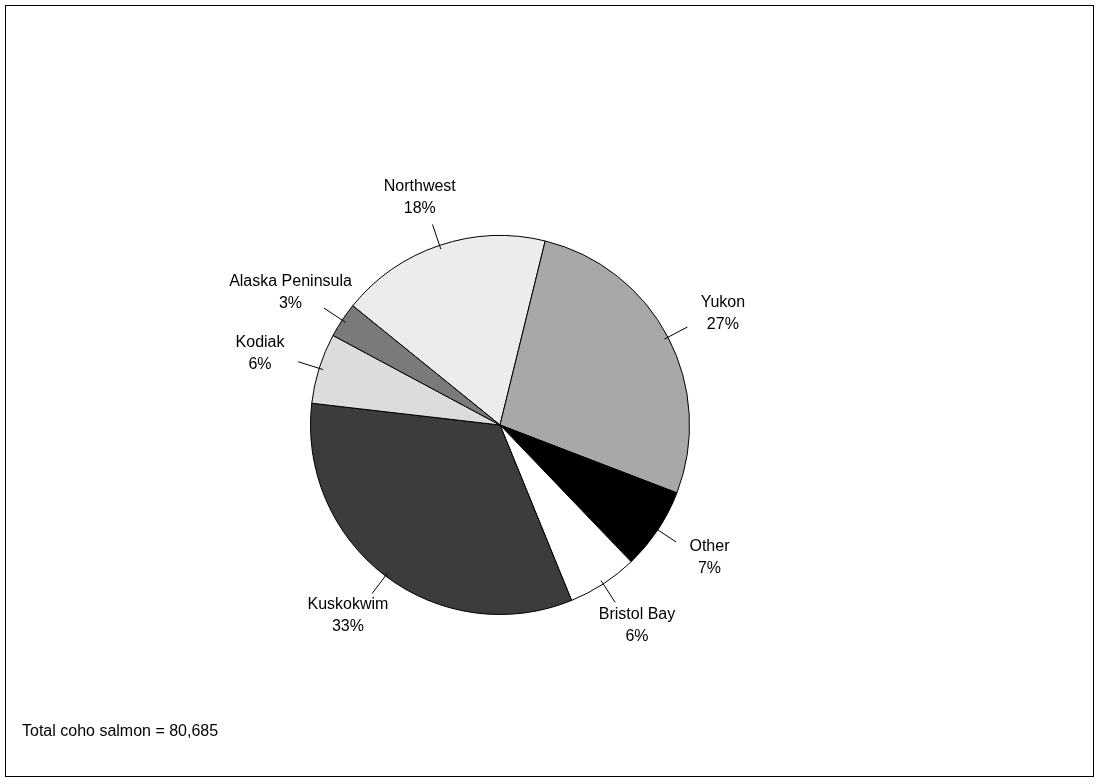  What do you see at coordinates (710, 545) in the screenshot?
I see `slice-label: Other` at bounding box center [710, 545].